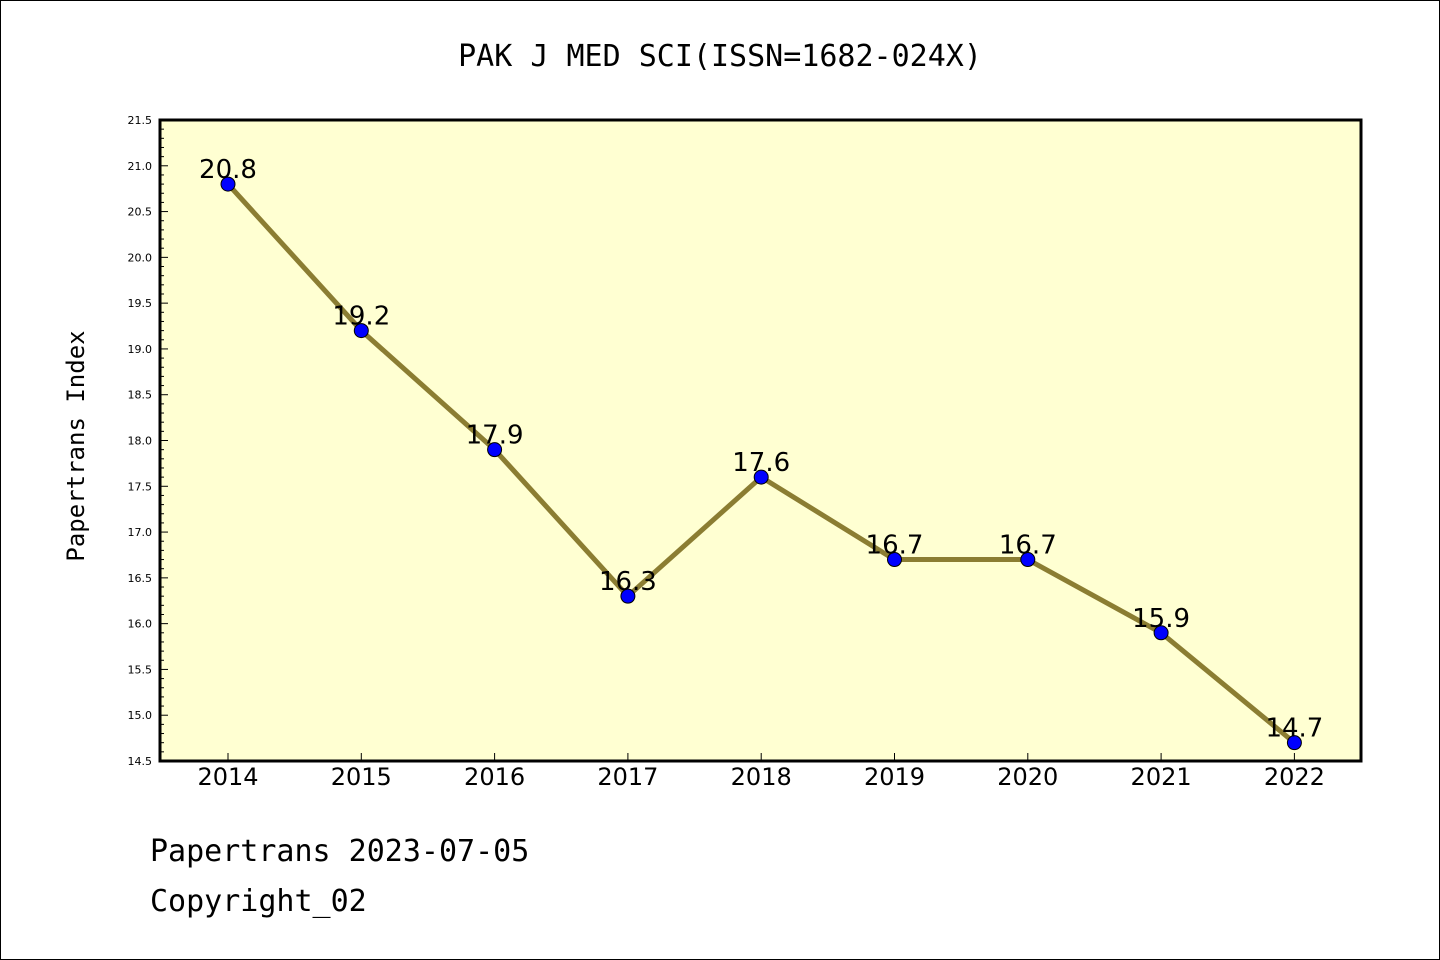 The width and height of the screenshot is (1440, 960). What do you see at coordinates (140, 624) in the screenshot?
I see `y-tick-label: 16.0` at bounding box center [140, 624].